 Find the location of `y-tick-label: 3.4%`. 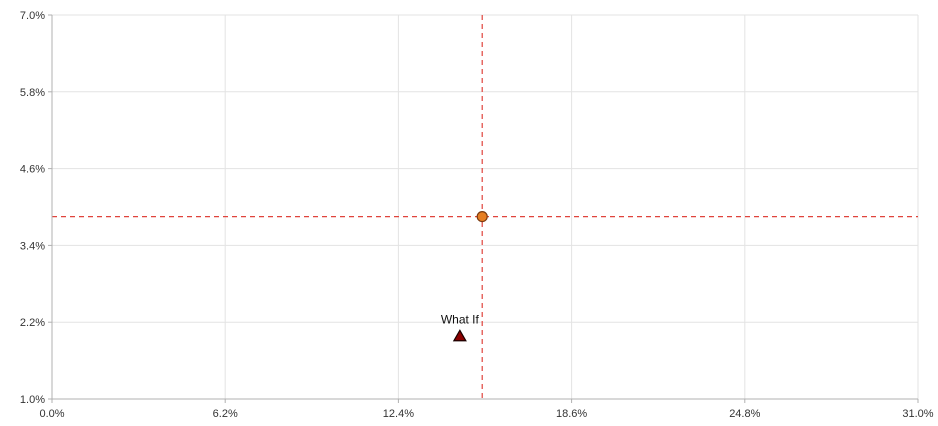

y-tick-label: 3.4% is located at coordinates (32, 246).